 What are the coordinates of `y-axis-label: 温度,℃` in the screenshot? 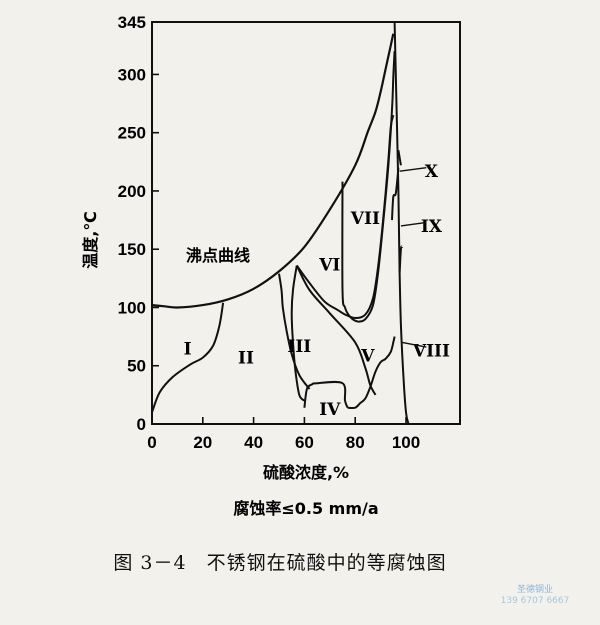 It's located at (90, 240).